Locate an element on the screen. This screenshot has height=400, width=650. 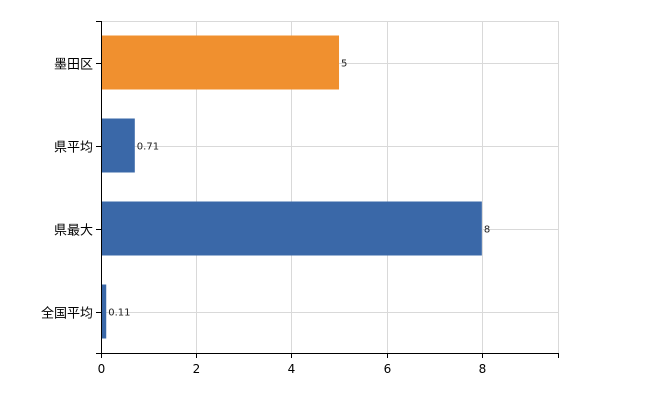
y-tick-label-3: 全国平均 is located at coordinates (67, 314).